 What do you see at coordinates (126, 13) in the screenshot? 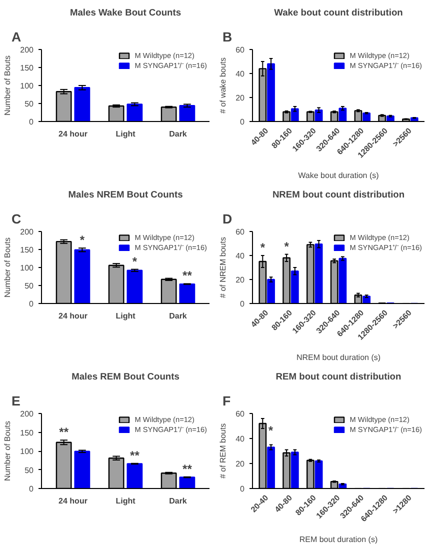
I see `chart-title: Males Wake Bout Counts` at bounding box center [126, 13].